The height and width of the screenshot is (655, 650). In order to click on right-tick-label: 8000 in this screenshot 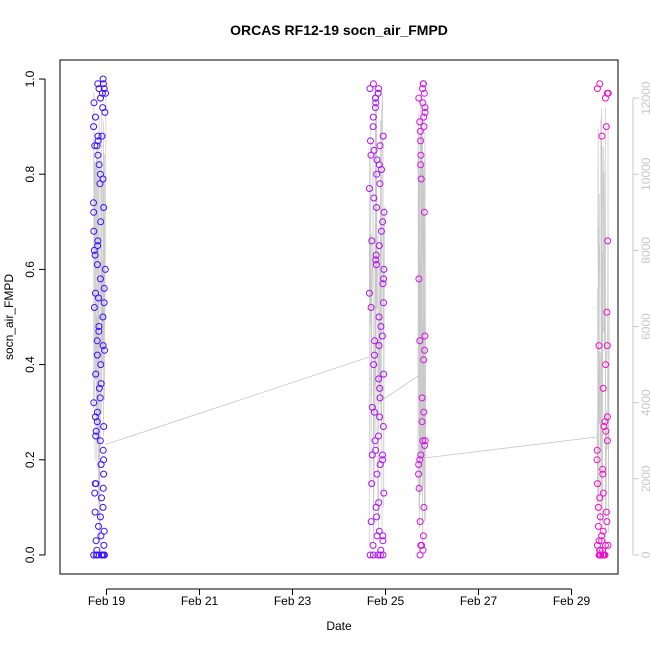, I will do `click(644, 250)`.